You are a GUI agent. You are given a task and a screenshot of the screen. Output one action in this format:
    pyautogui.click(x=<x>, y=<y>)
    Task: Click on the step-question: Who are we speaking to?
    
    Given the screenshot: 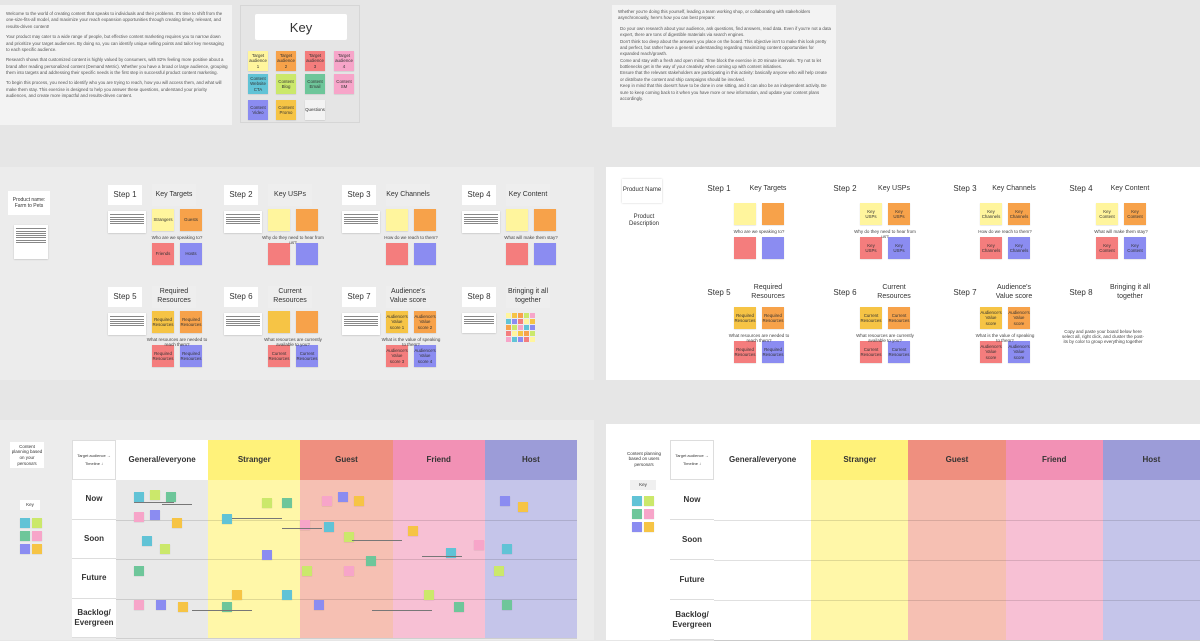 What is the action you would take?
    pyautogui.click(x=177, y=237)
    